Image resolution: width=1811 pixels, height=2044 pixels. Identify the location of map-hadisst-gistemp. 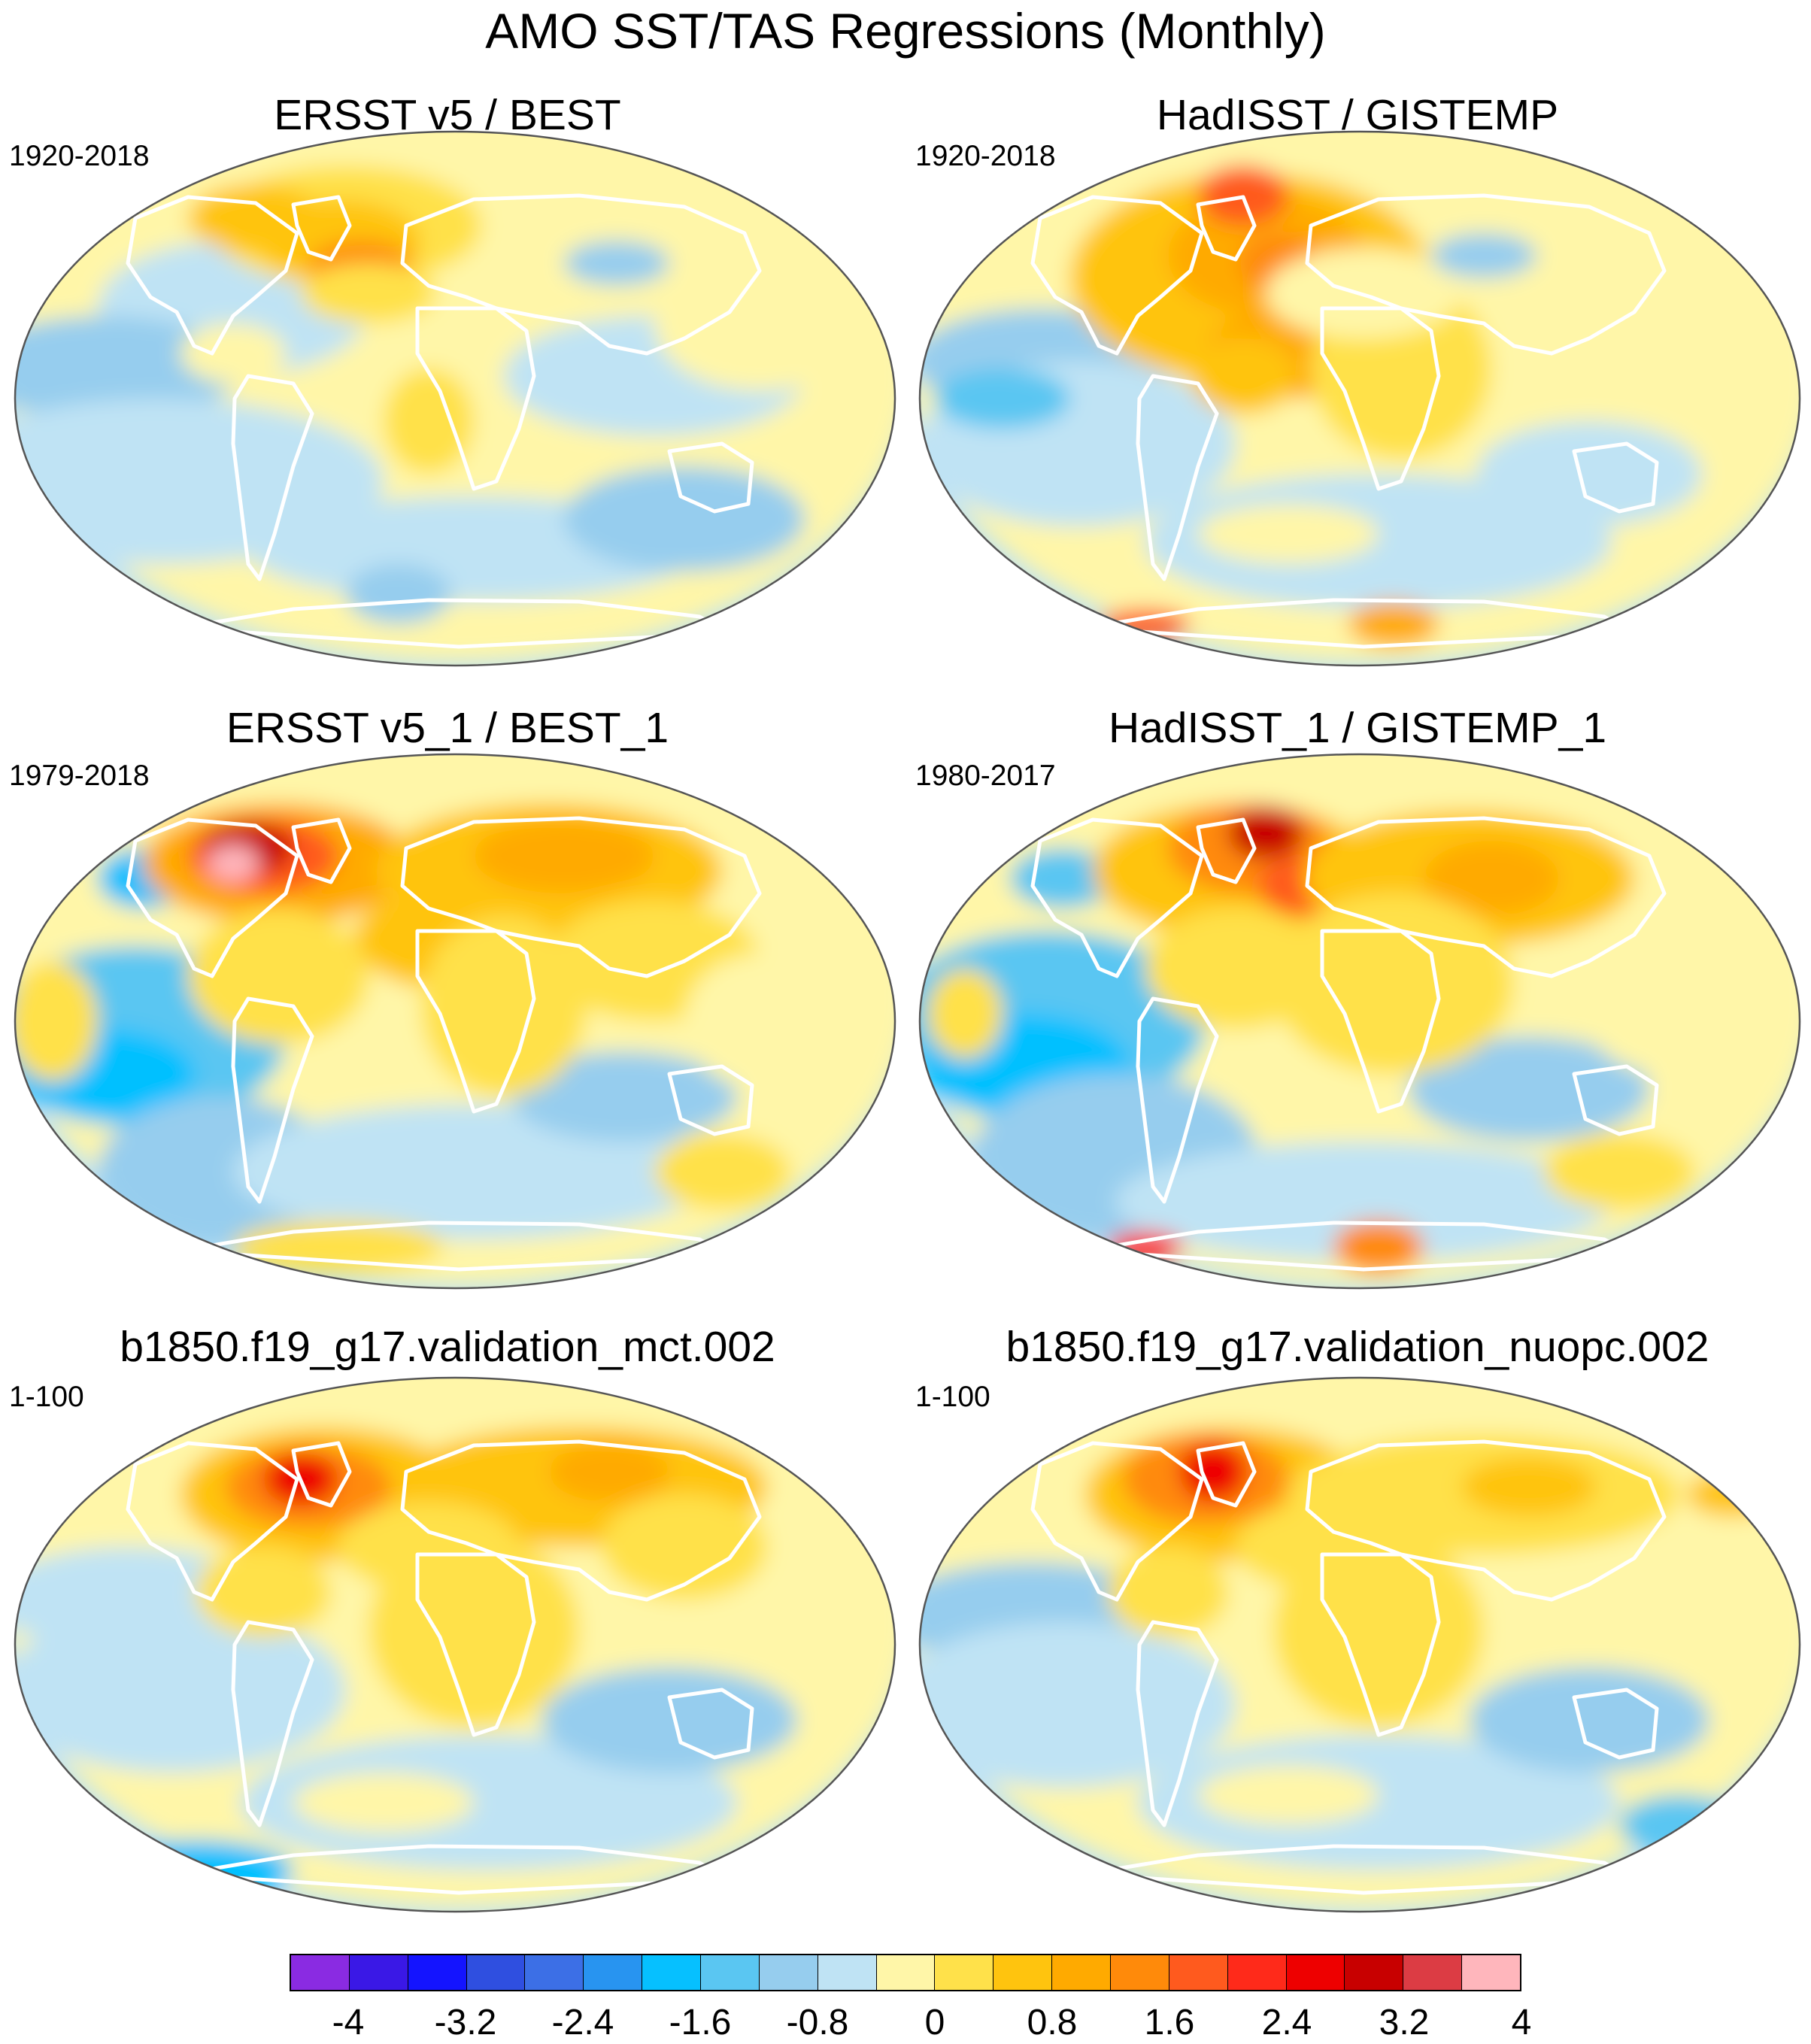
(1359, 399).